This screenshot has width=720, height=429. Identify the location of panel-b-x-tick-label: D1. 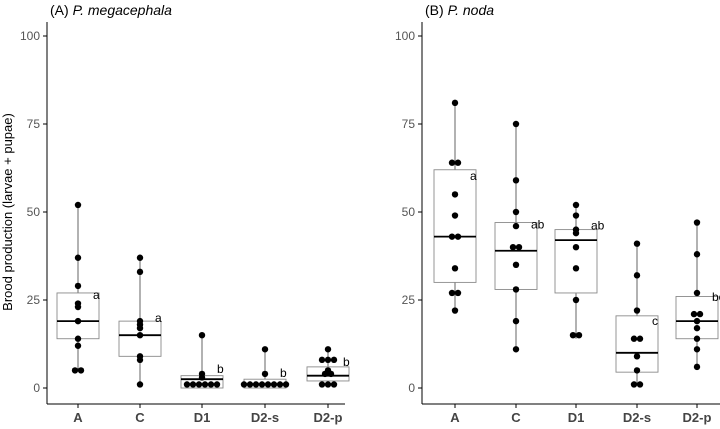
(576, 417).